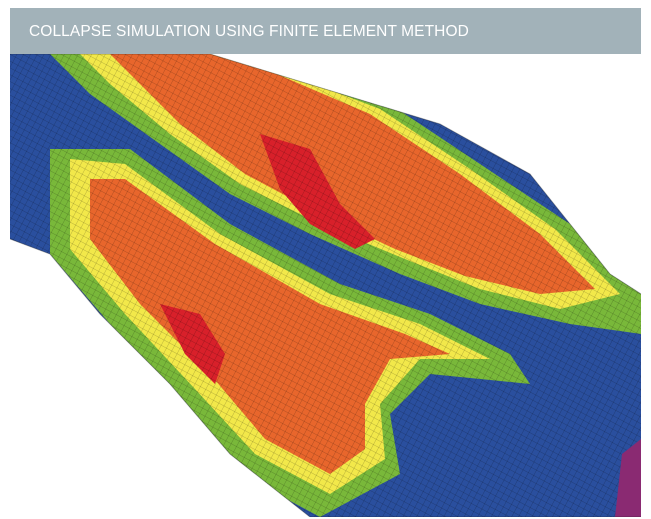  What do you see at coordinates (628, 478) in the screenshot?
I see `pipe-end-cap` at bounding box center [628, 478].